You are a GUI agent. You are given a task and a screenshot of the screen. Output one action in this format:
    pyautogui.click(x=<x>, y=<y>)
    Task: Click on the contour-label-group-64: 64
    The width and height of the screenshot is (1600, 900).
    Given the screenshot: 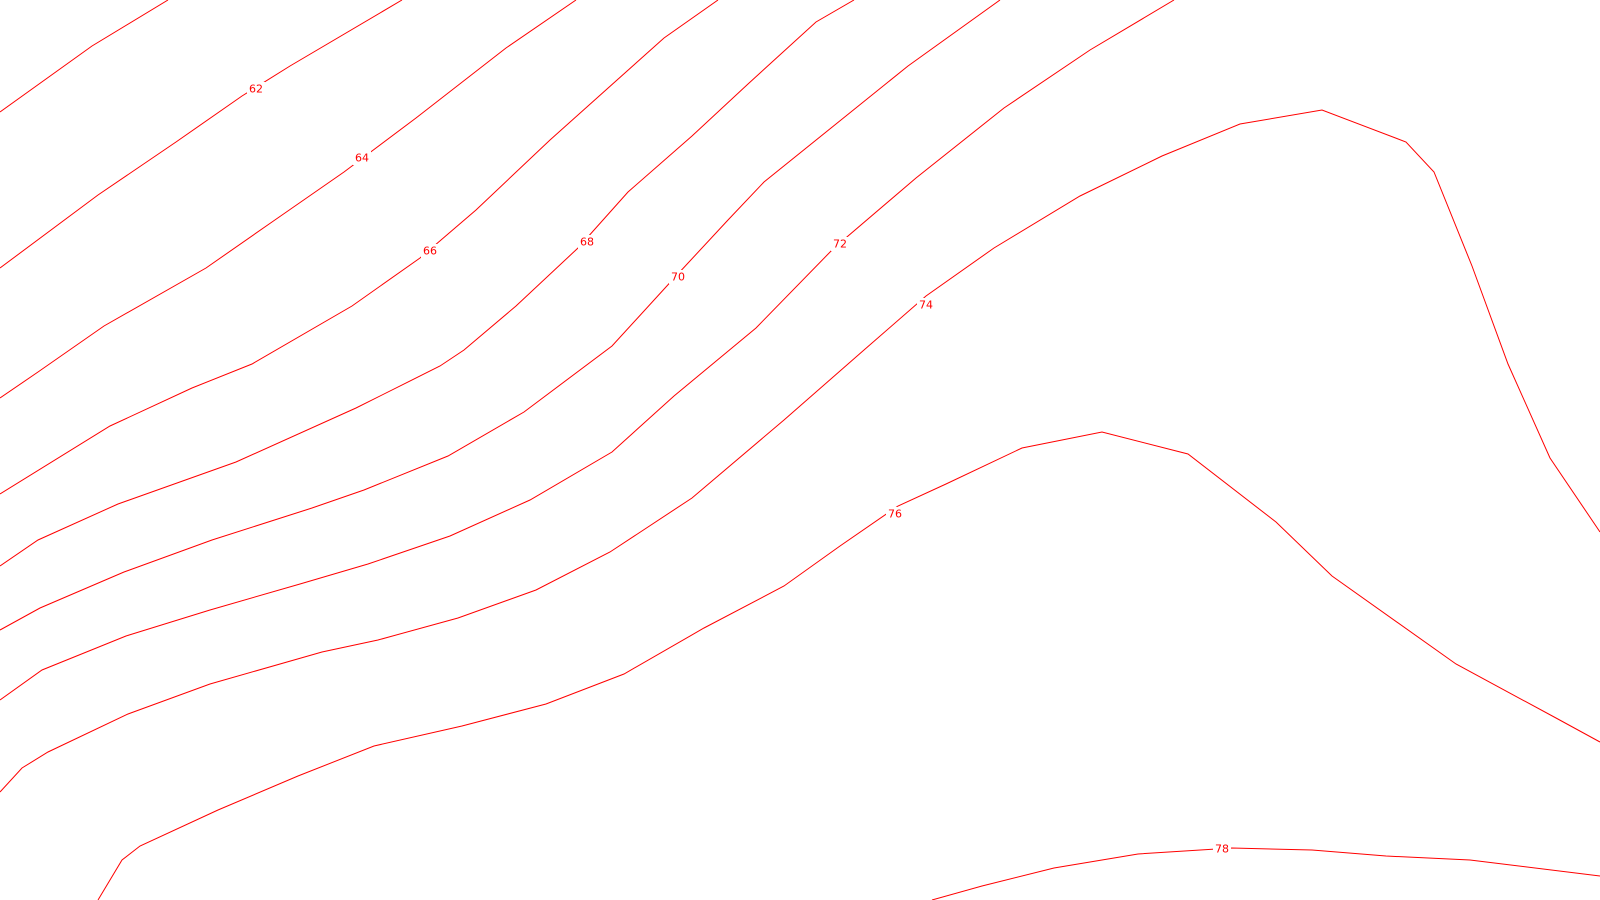 What is the action you would take?
    pyautogui.click(x=362, y=158)
    